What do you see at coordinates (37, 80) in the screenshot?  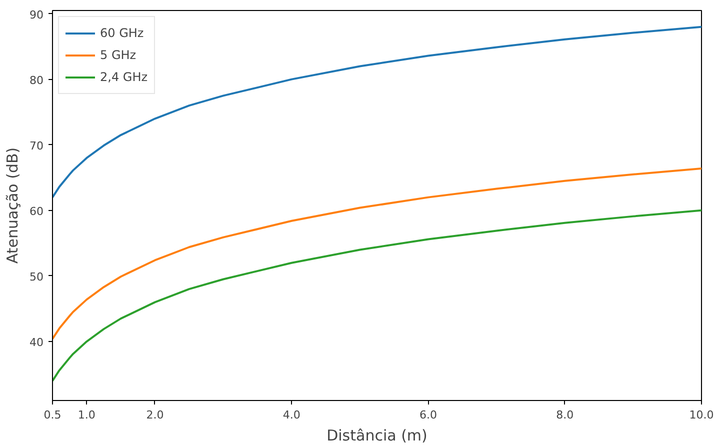 I see `y-tick-label: 80` at bounding box center [37, 80].